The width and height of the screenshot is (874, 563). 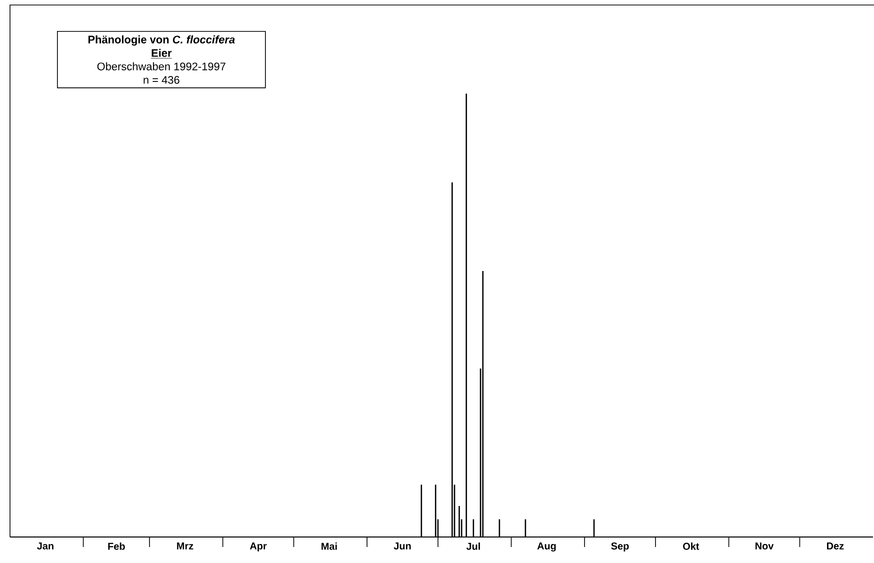 What do you see at coordinates (116, 546) in the screenshot?
I see `x-tick-label: Feb` at bounding box center [116, 546].